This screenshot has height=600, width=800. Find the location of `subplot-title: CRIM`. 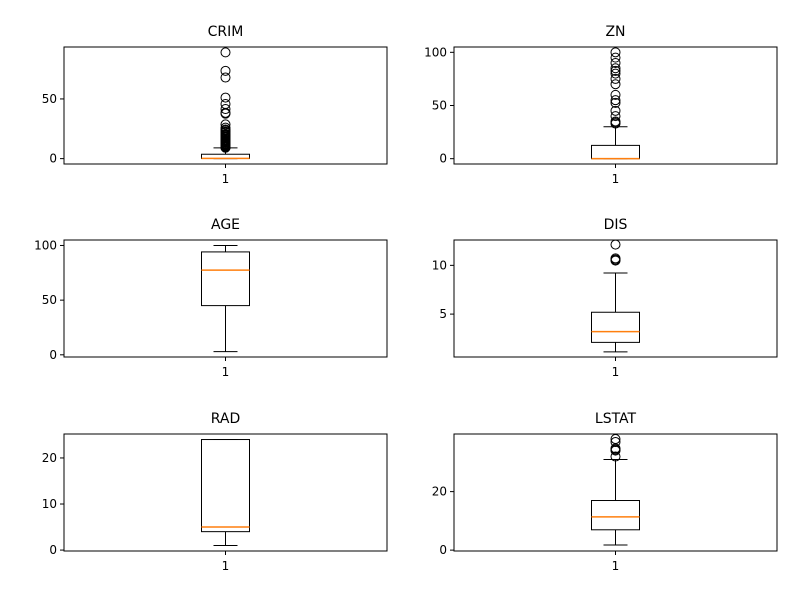

subplot-title: CRIM is located at coordinates (226, 32).